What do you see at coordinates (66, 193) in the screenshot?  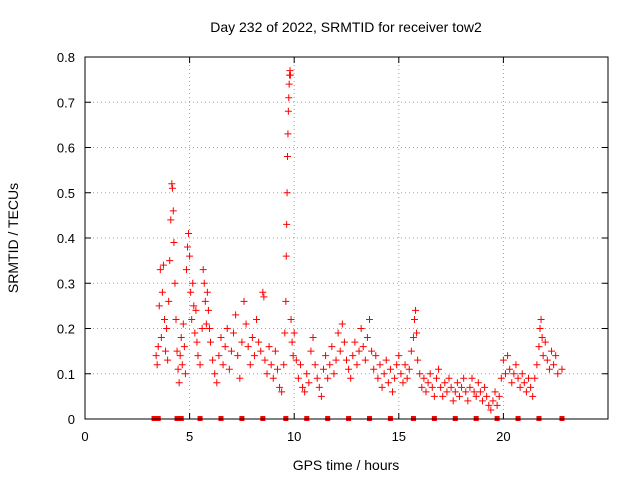 I see `y-tick-label: 0.5` at bounding box center [66, 193].